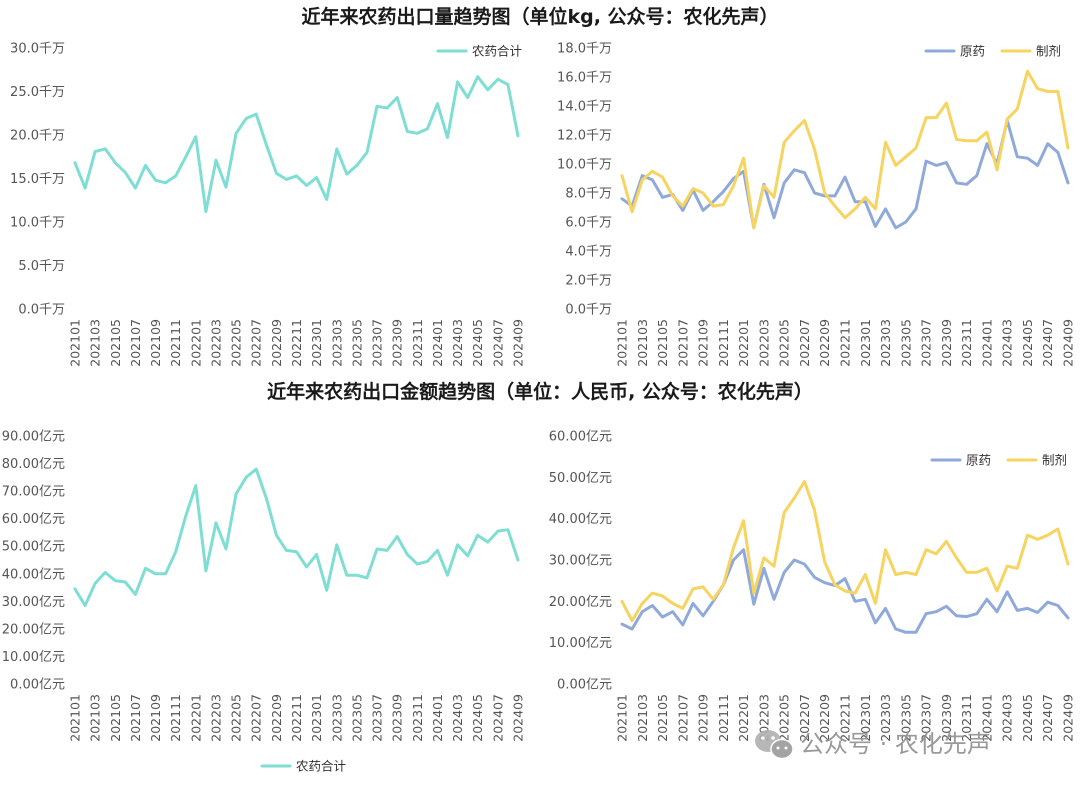  I want to click on amount-chart-title: 近年来农药出口金额趋势图（单位：人民币, 公众号：农化先声）, so click(540, 391).